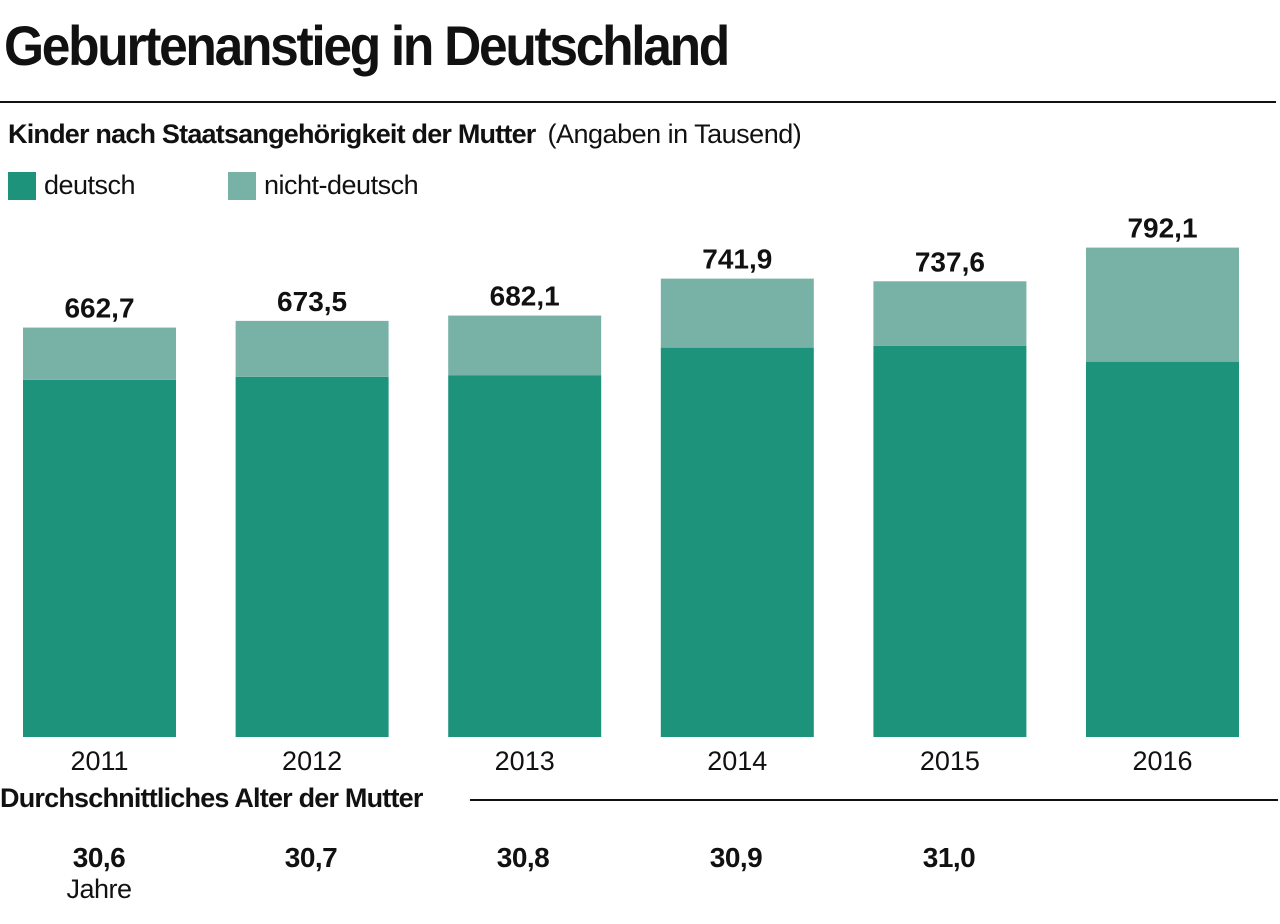 The image size is (1280, 924). I want to click on legend-swatch-nicht-deutsch, so click(242, 185).